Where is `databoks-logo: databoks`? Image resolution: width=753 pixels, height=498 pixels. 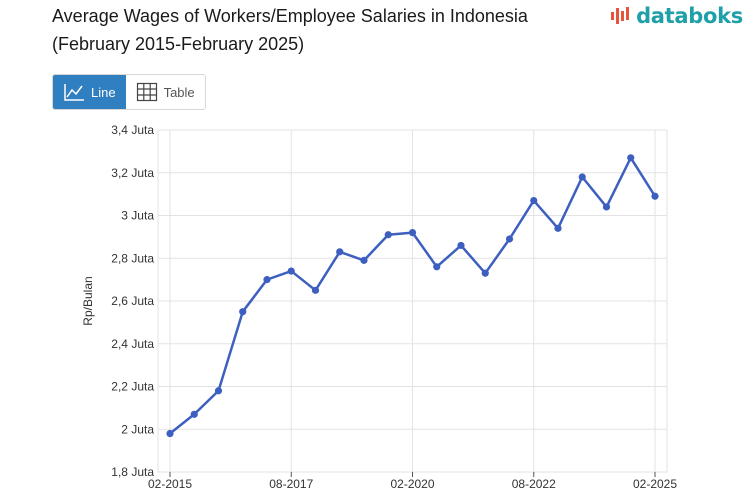 databoks-logo: databoks is located at coordinates (676, 16).